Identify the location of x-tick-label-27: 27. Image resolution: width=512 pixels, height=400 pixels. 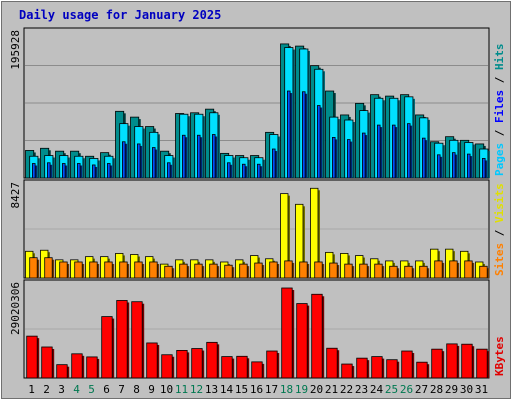
(421, 389).